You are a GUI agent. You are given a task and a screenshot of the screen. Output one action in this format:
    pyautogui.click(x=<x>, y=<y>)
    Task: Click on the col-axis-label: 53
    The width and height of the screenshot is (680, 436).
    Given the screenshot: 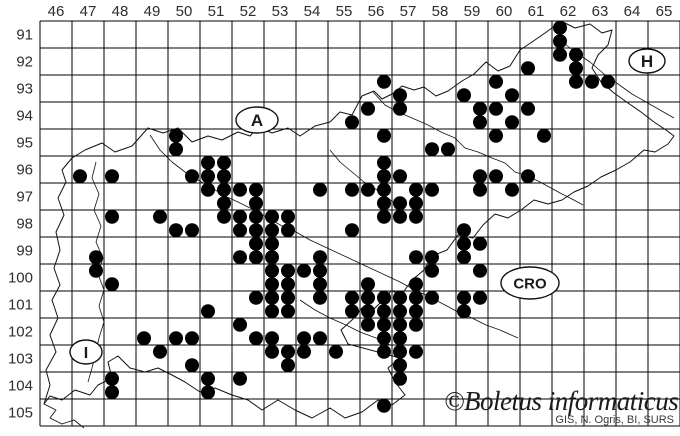 What is the action you would take?
    pyautogui.click(x=280, y=11)
    